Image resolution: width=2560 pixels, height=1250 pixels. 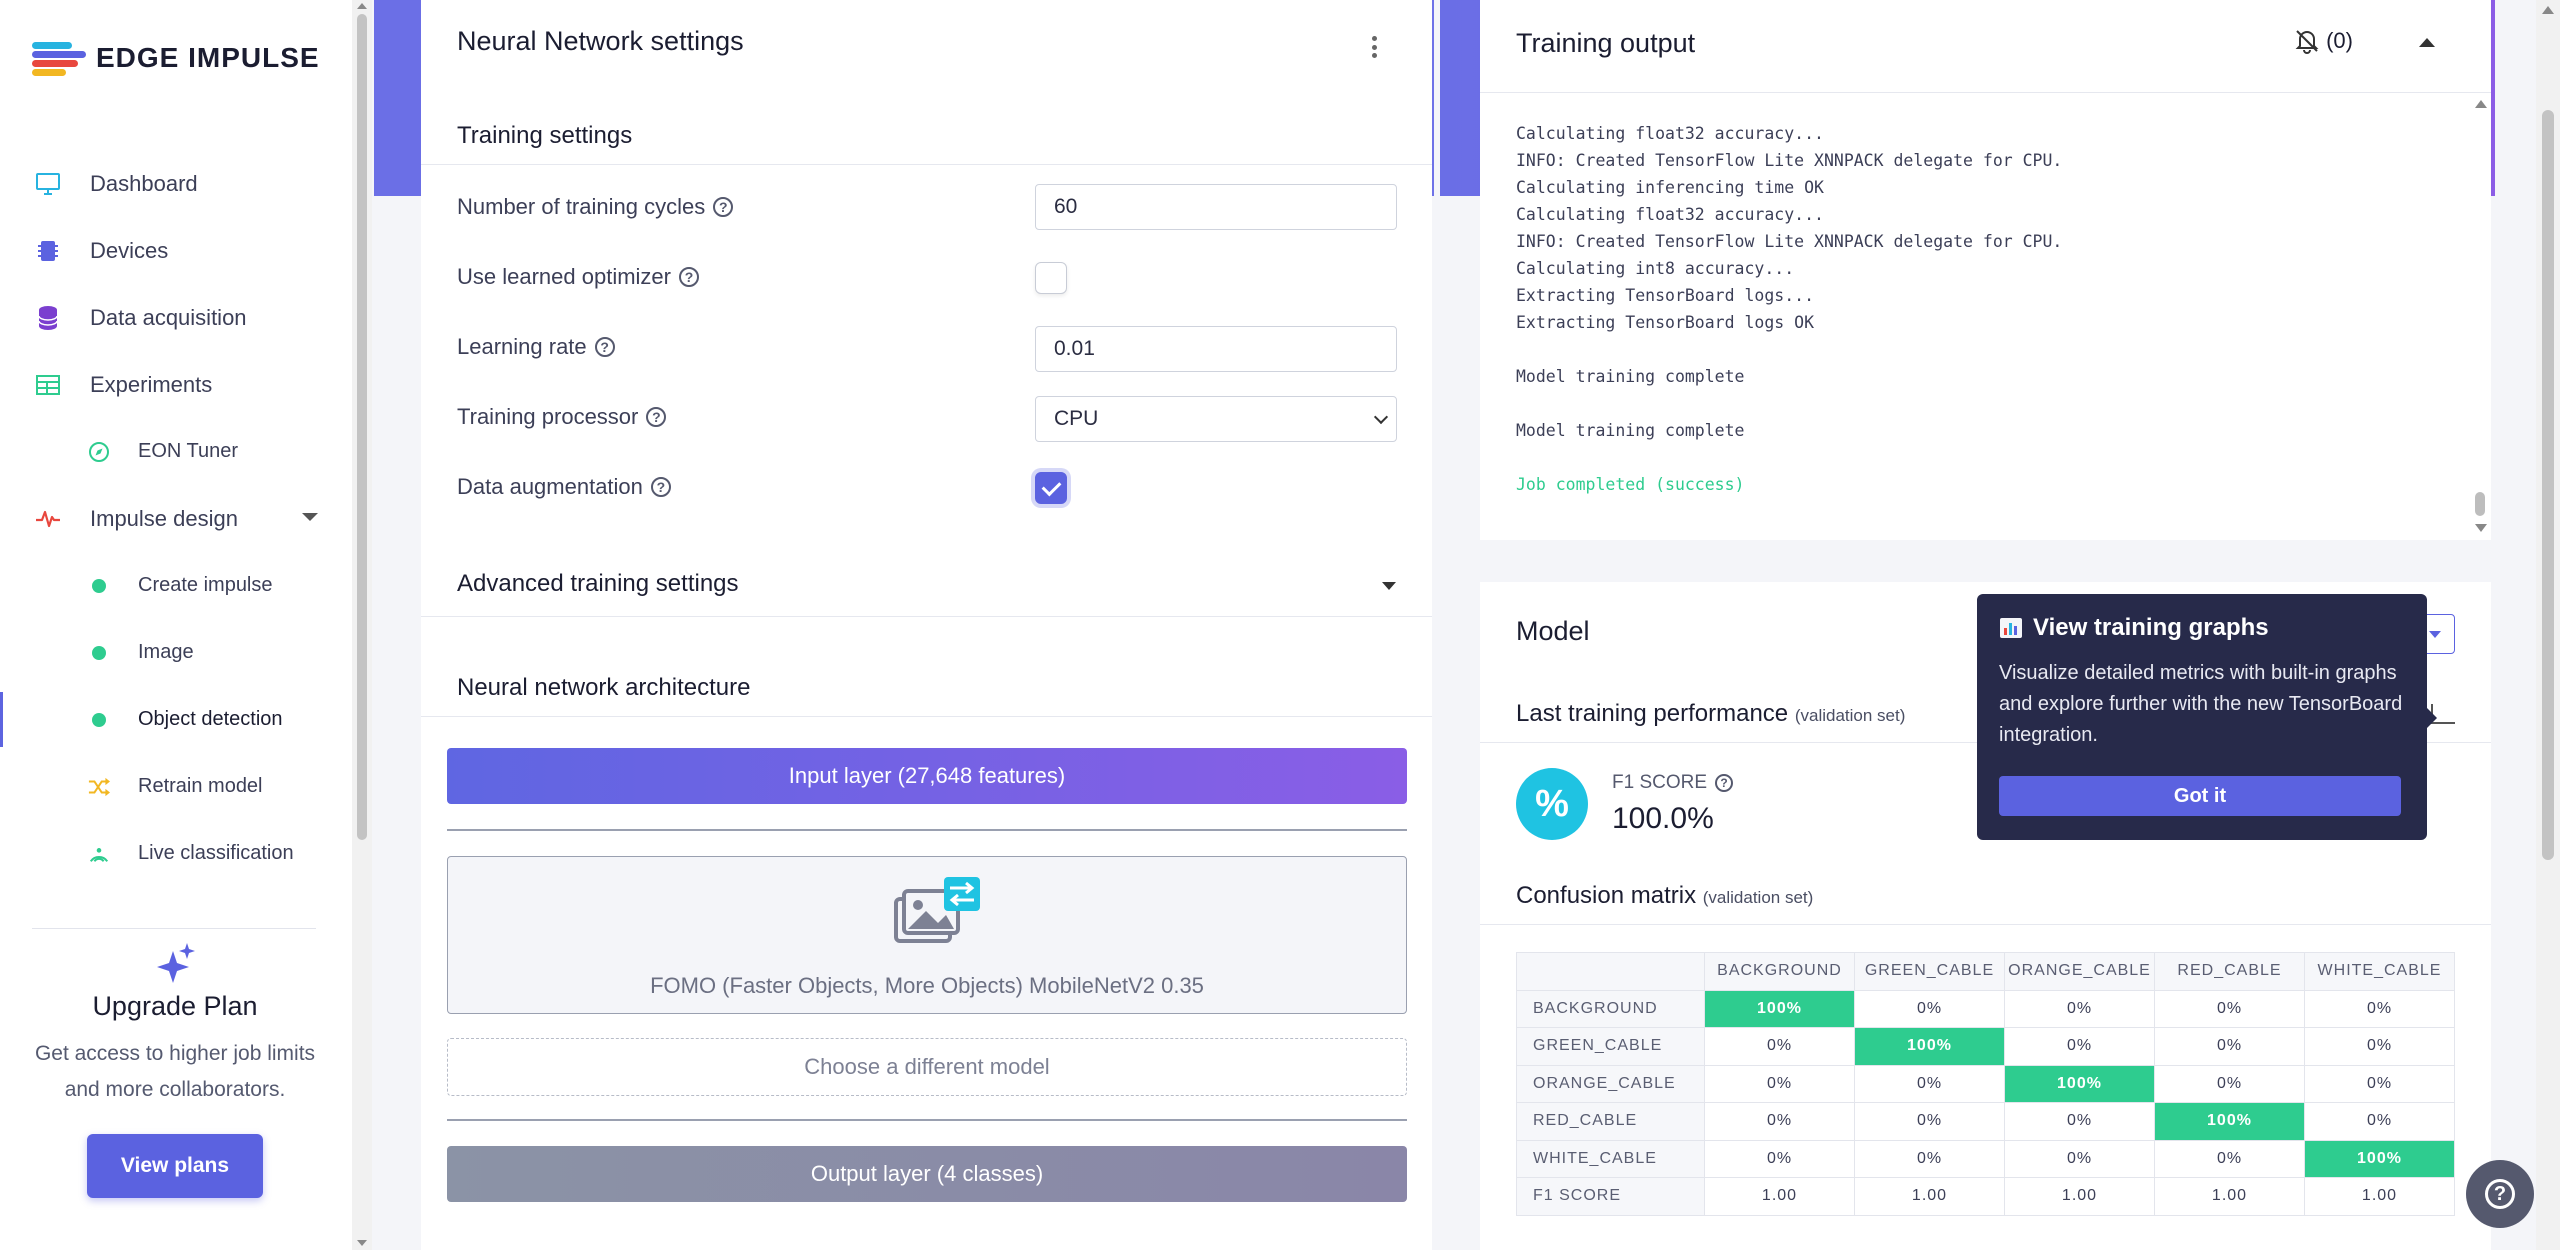 What do you see at coordinates (99, 586) in the screenshot?
I see `dot-icon` at bounding box center [99, 586].